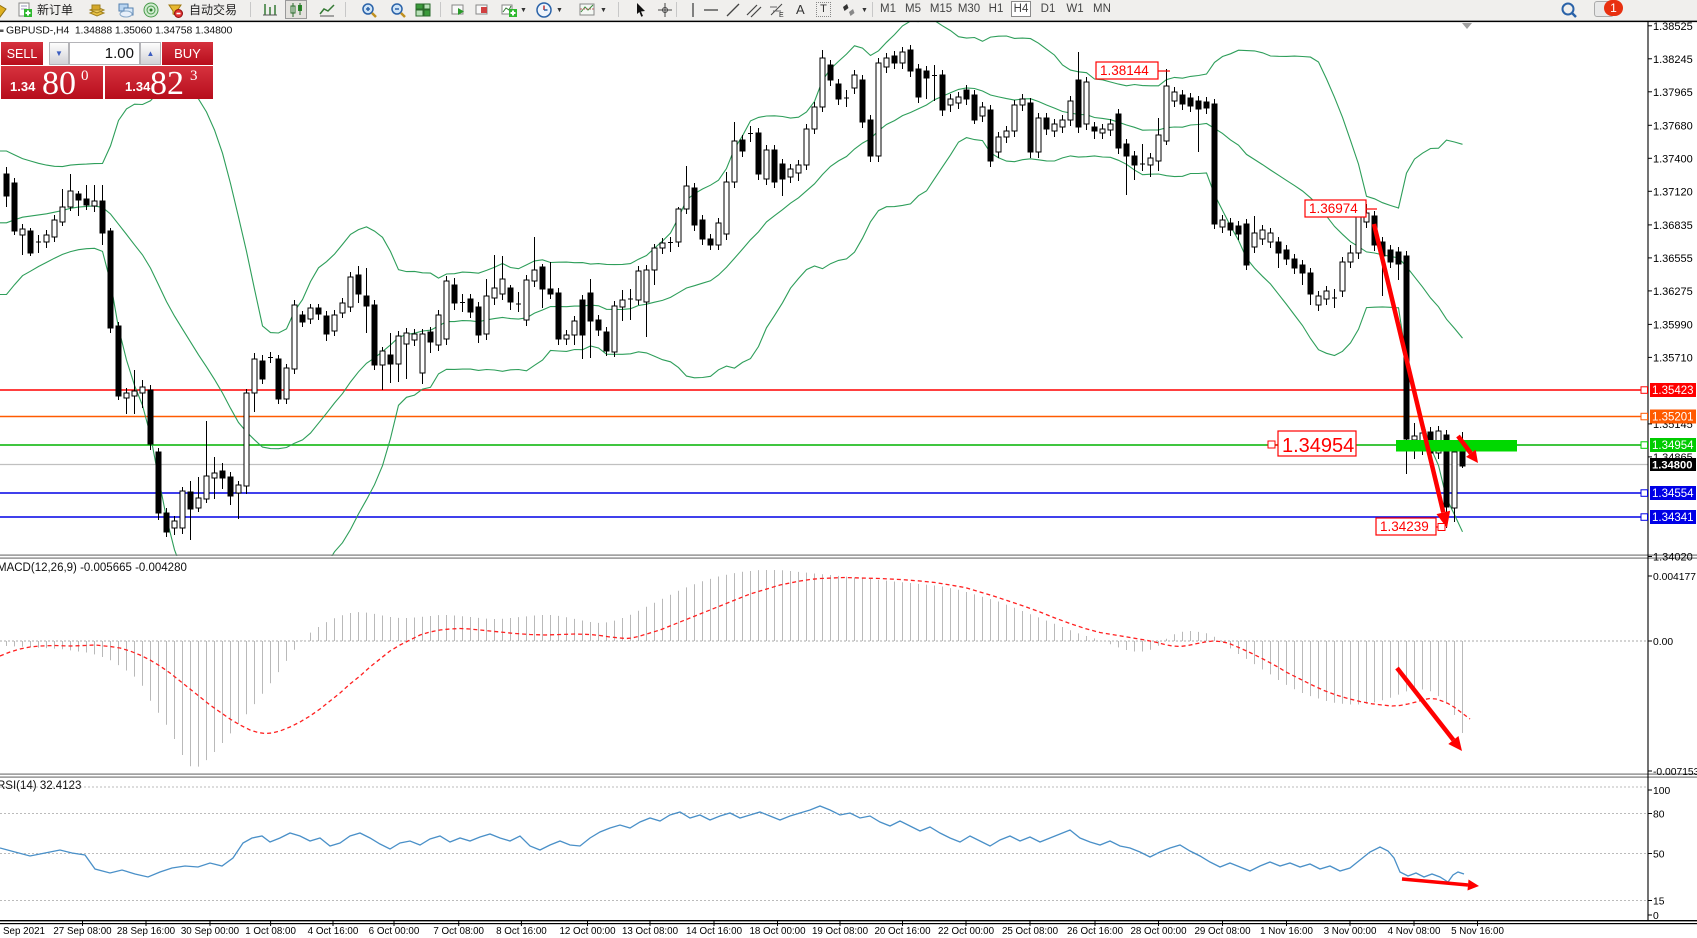  Describe the element at coordinates (1663, 642) in the screenshot. I see `svg-text: 0.00` at that location.